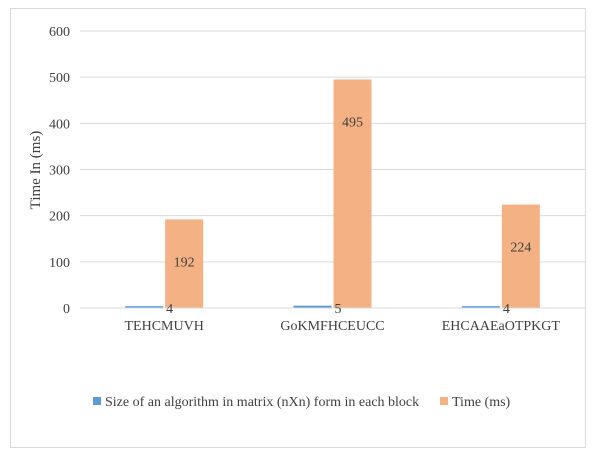 The image size is (594, 456). What do you see at coordinates (36, 170) in the screenshot?
I see `y-axis-title: Time In (ms)` at bounding box center [36, 170].